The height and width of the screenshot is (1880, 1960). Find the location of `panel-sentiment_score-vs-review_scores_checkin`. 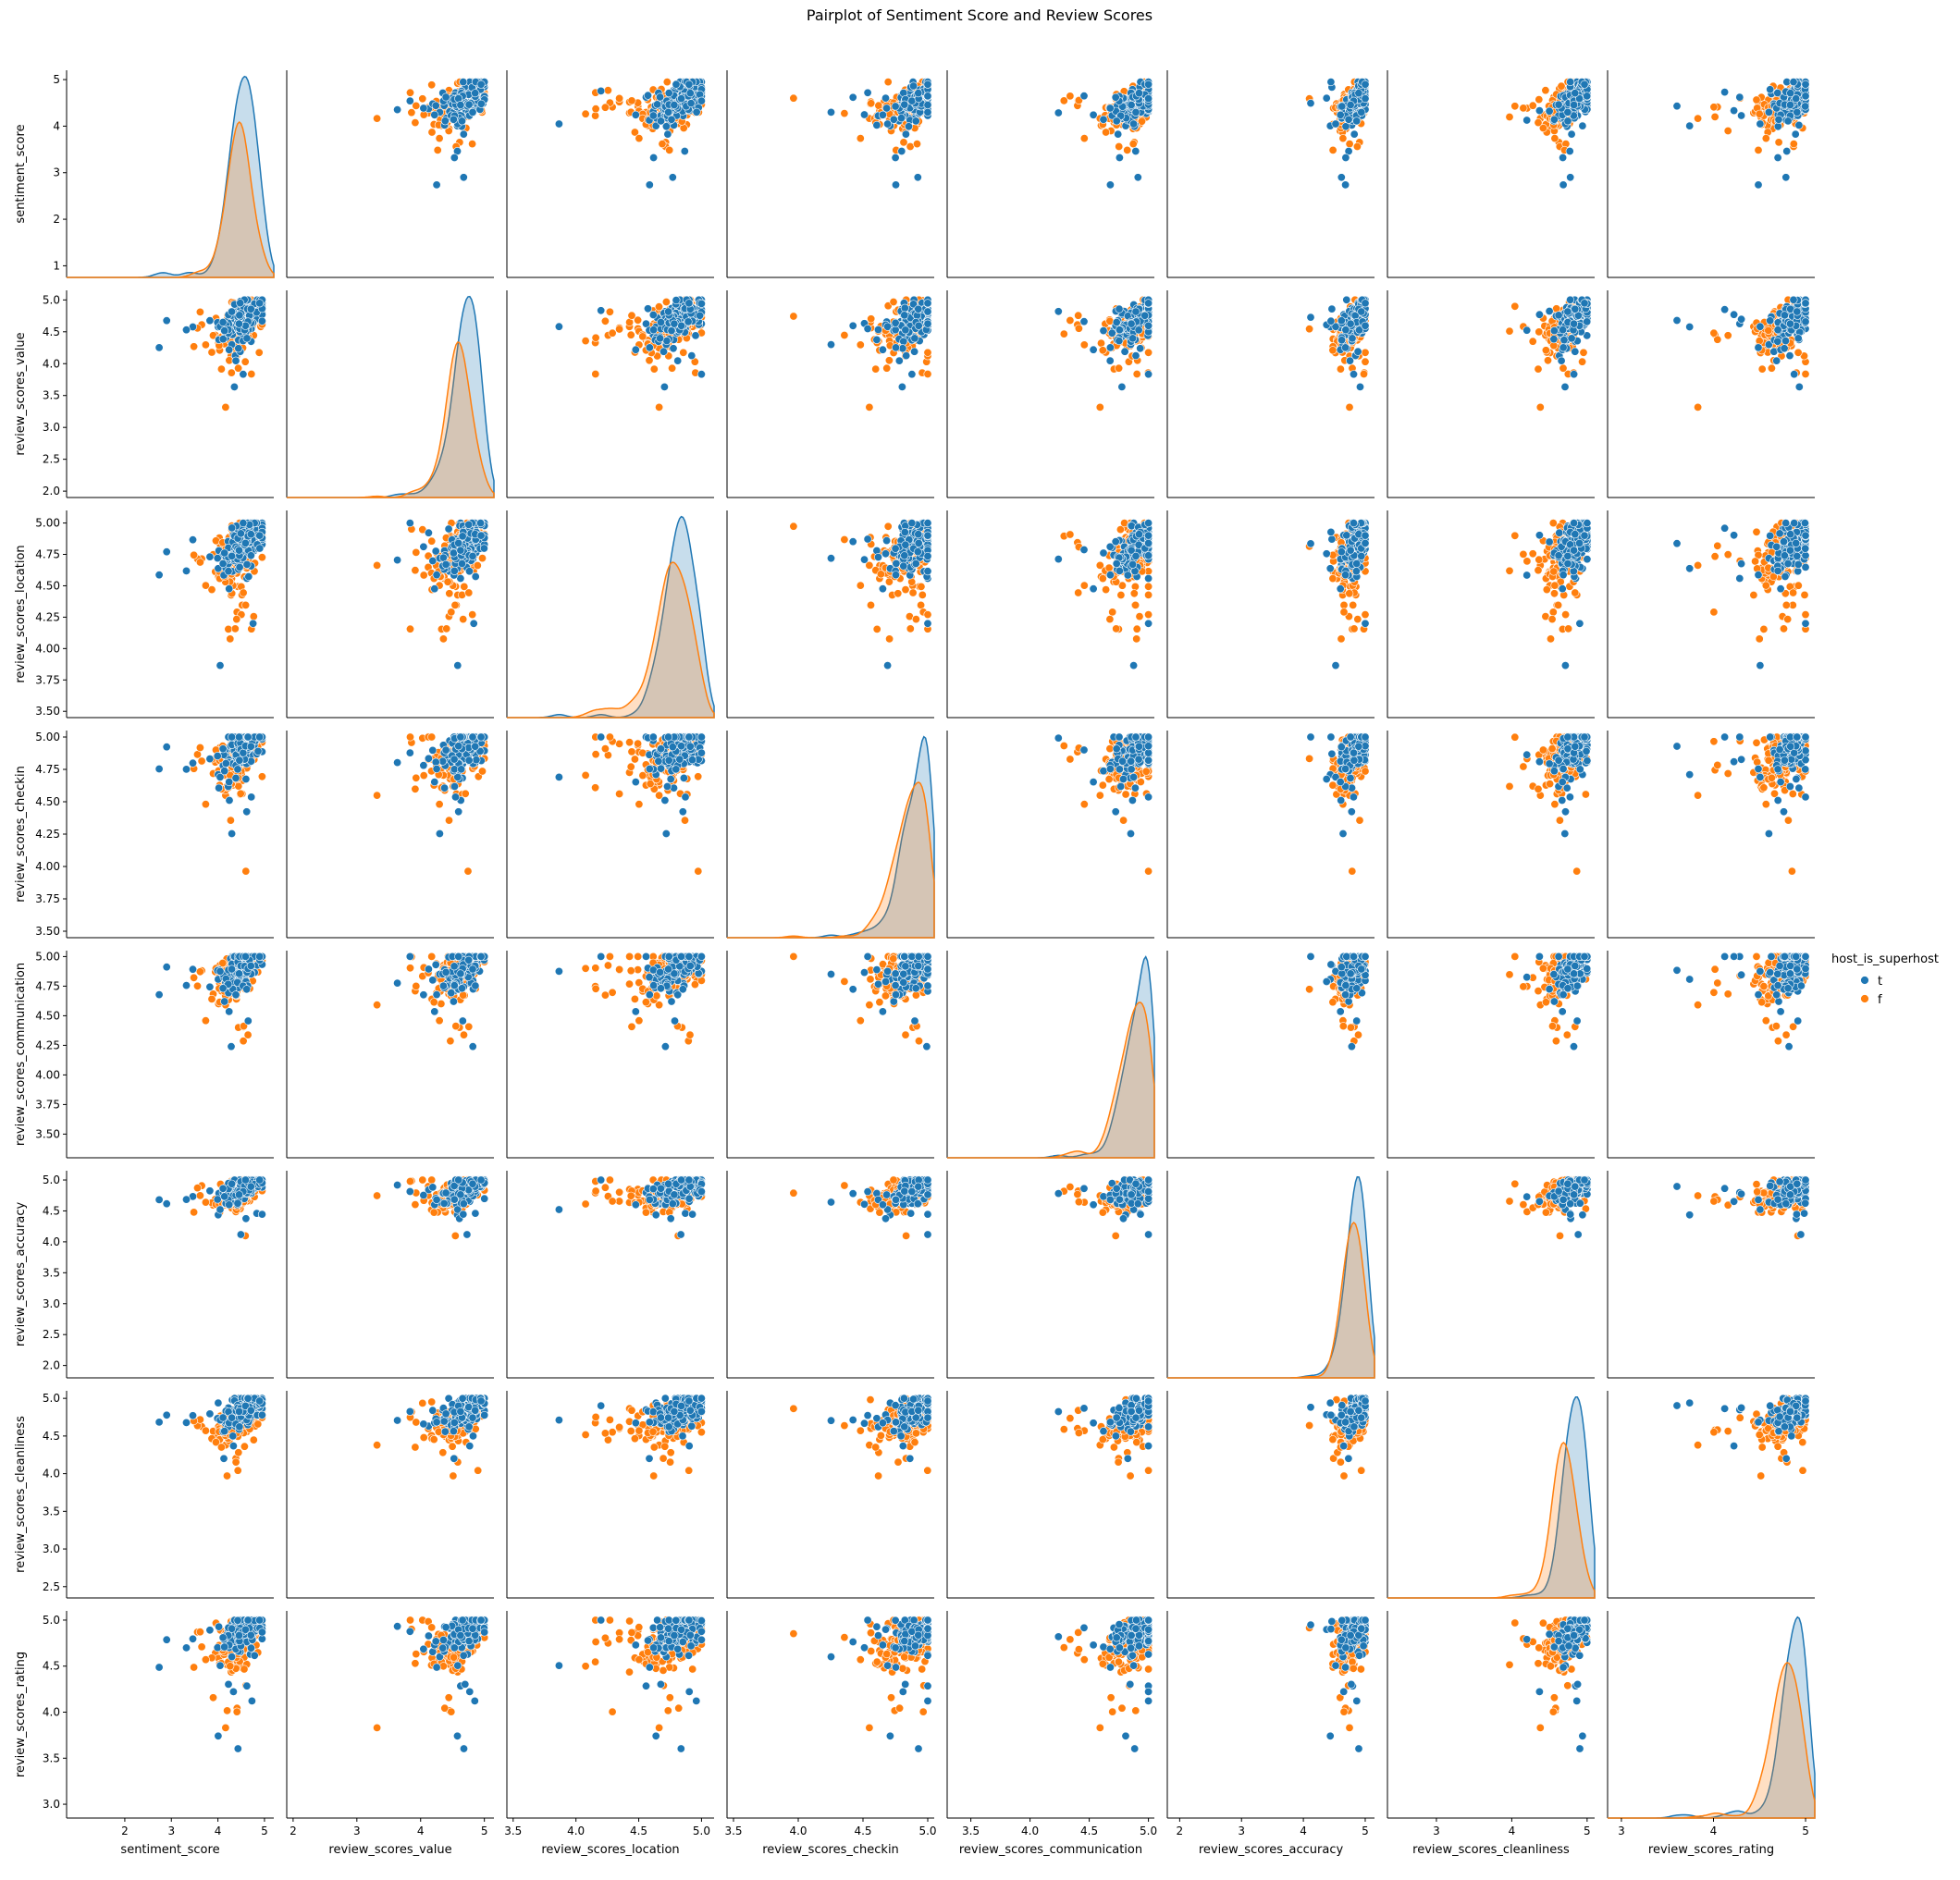

panel-sentiment_score-vs-review_scores_checkin is located at coordinates (830, 174).